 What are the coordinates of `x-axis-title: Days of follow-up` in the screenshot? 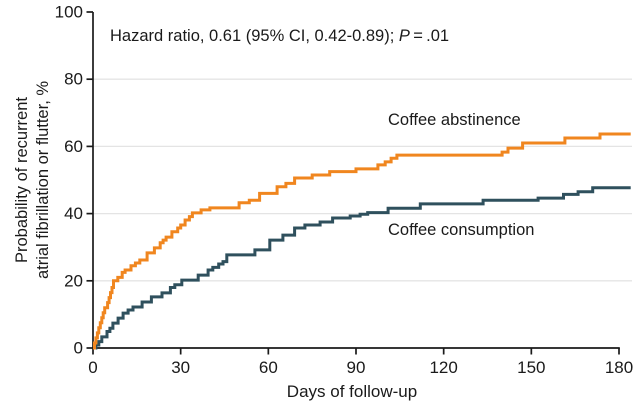 It's located at (352, 391).